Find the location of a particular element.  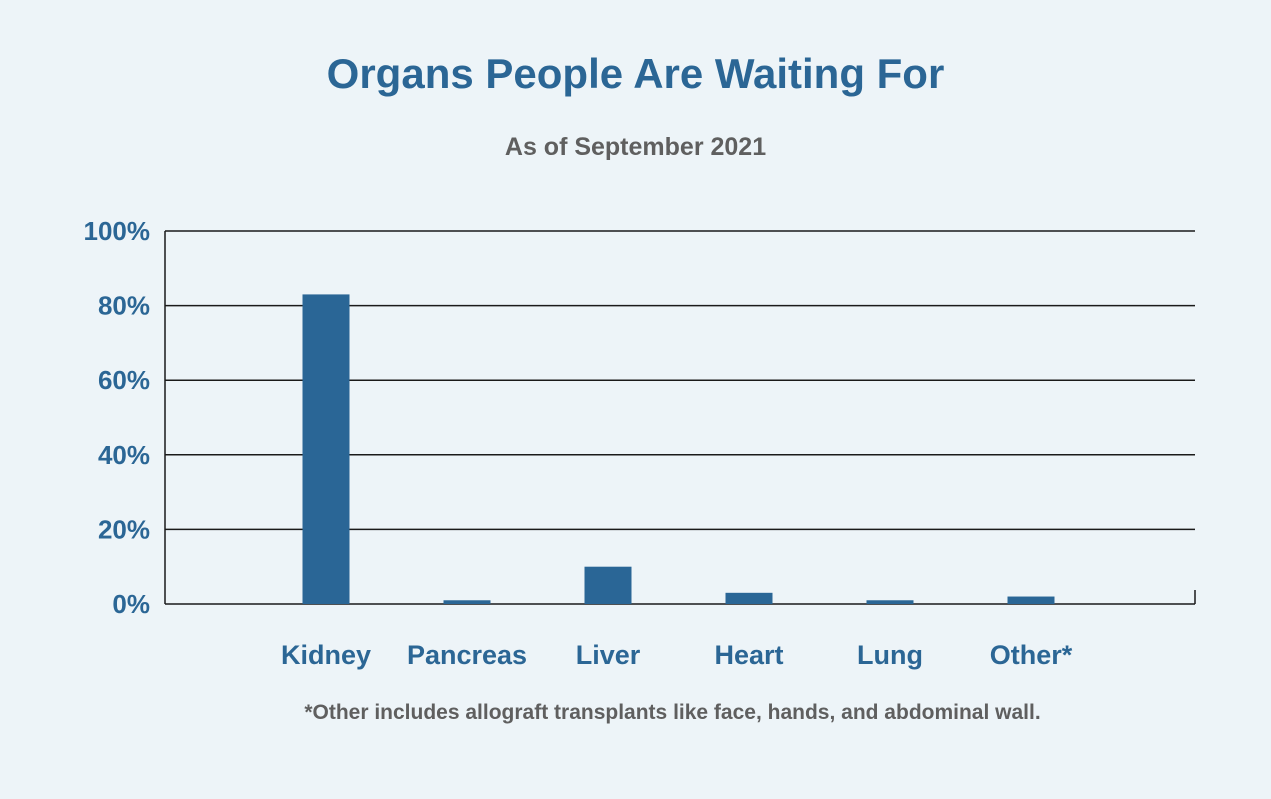

x-tick-label: Other* is located at coordinates (1031, 655).